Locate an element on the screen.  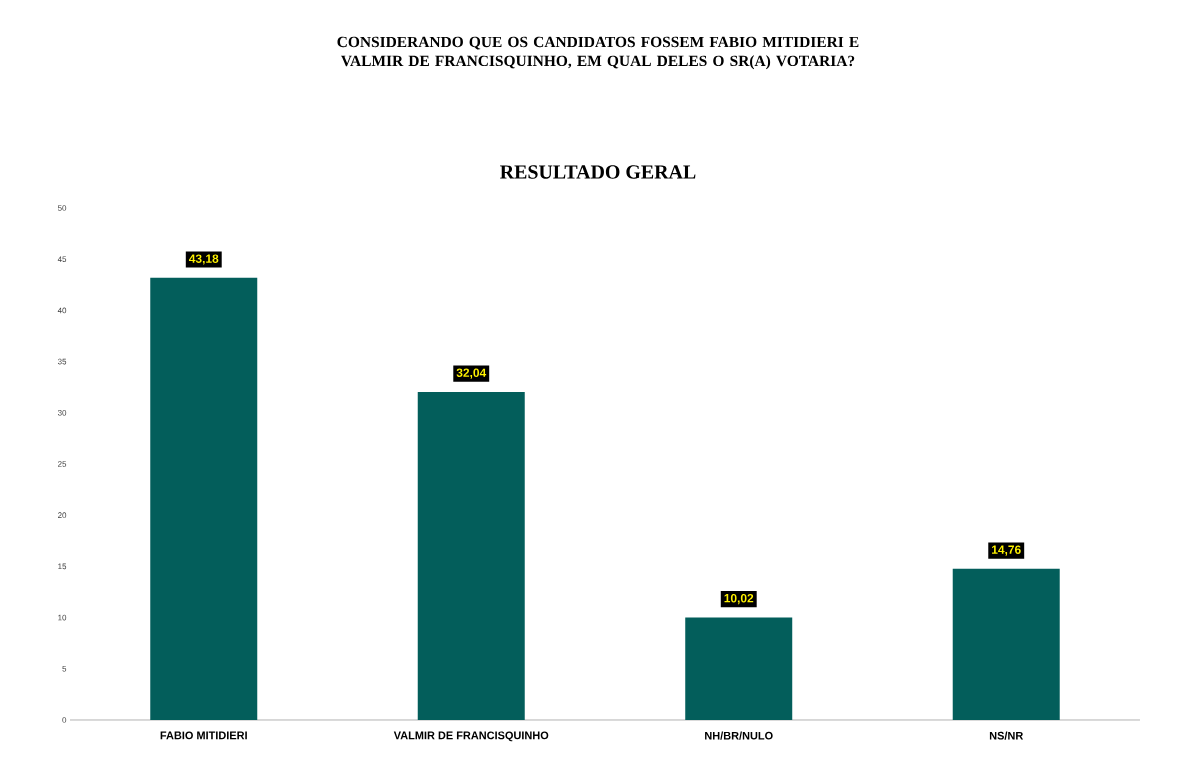
x-tick-label: VALMIR DE FRANCISQUINHO is located at coordinates (471, 736).